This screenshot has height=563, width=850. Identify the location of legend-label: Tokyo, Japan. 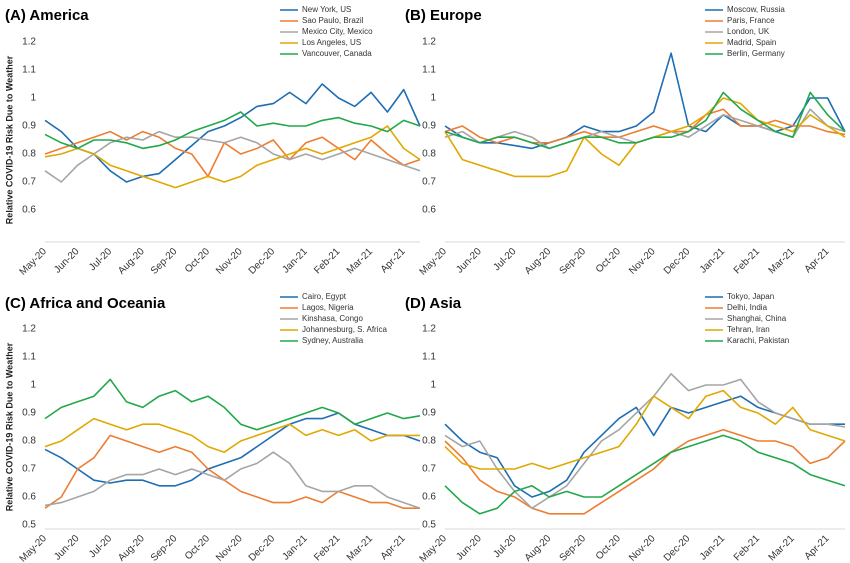
(750, 296).